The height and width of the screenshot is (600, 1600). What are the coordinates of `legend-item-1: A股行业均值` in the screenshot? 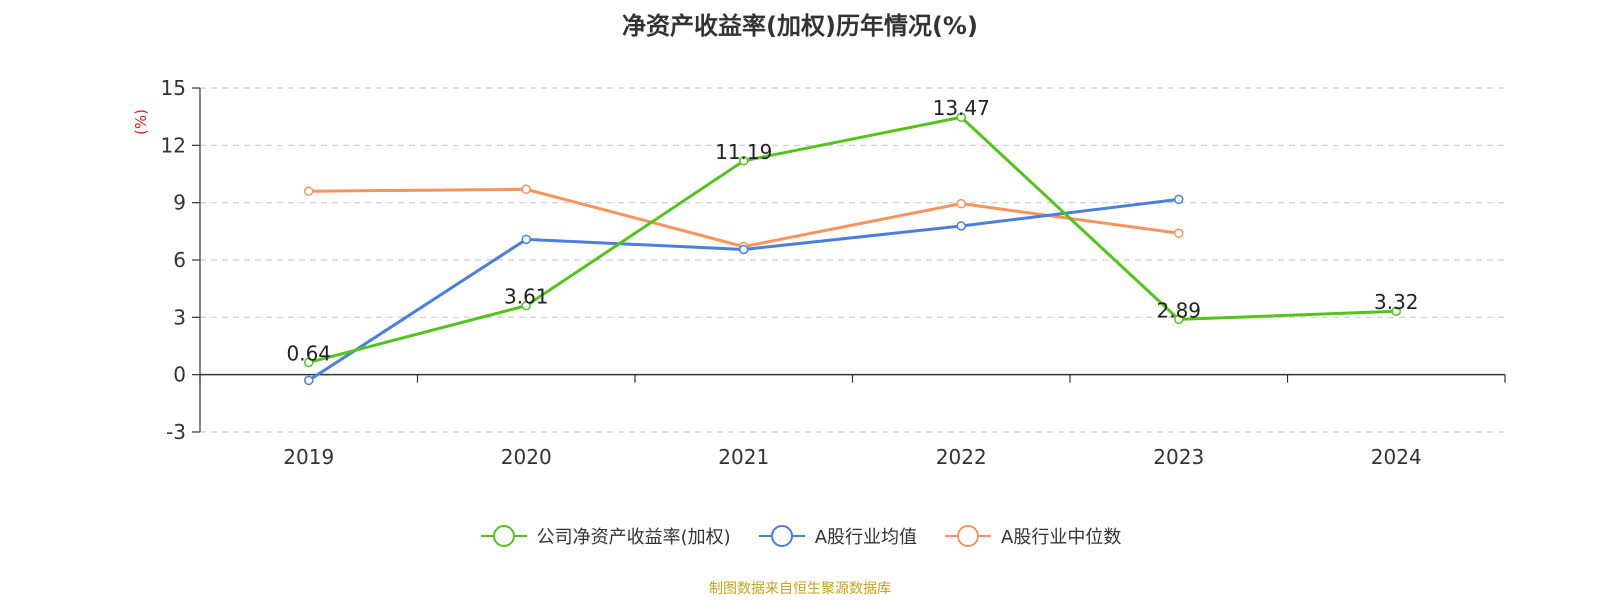 It's located at (837, 536).